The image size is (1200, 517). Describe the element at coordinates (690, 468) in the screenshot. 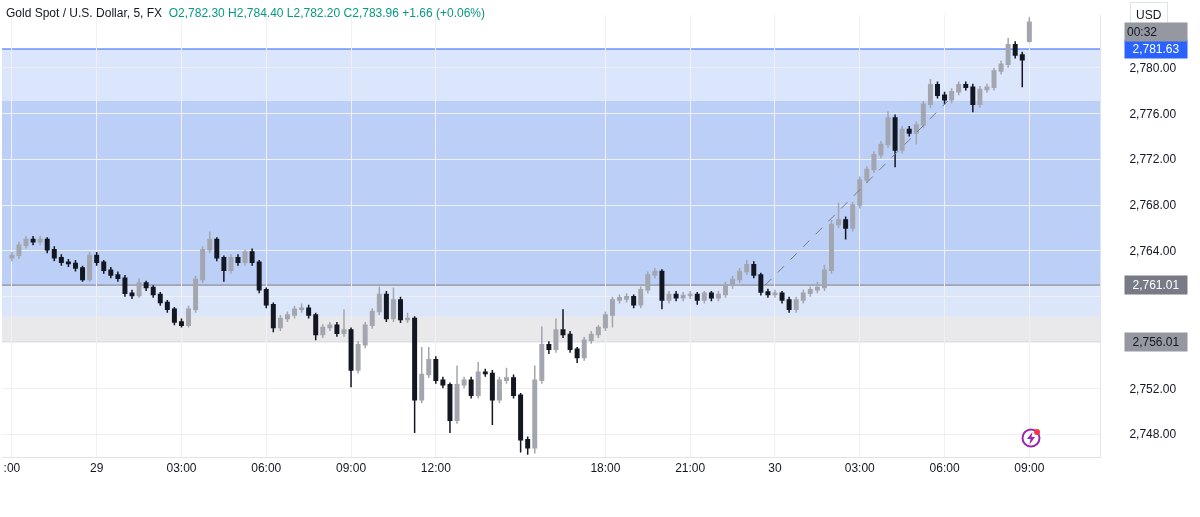

I see `x-tick-label: 21:00` at that location.